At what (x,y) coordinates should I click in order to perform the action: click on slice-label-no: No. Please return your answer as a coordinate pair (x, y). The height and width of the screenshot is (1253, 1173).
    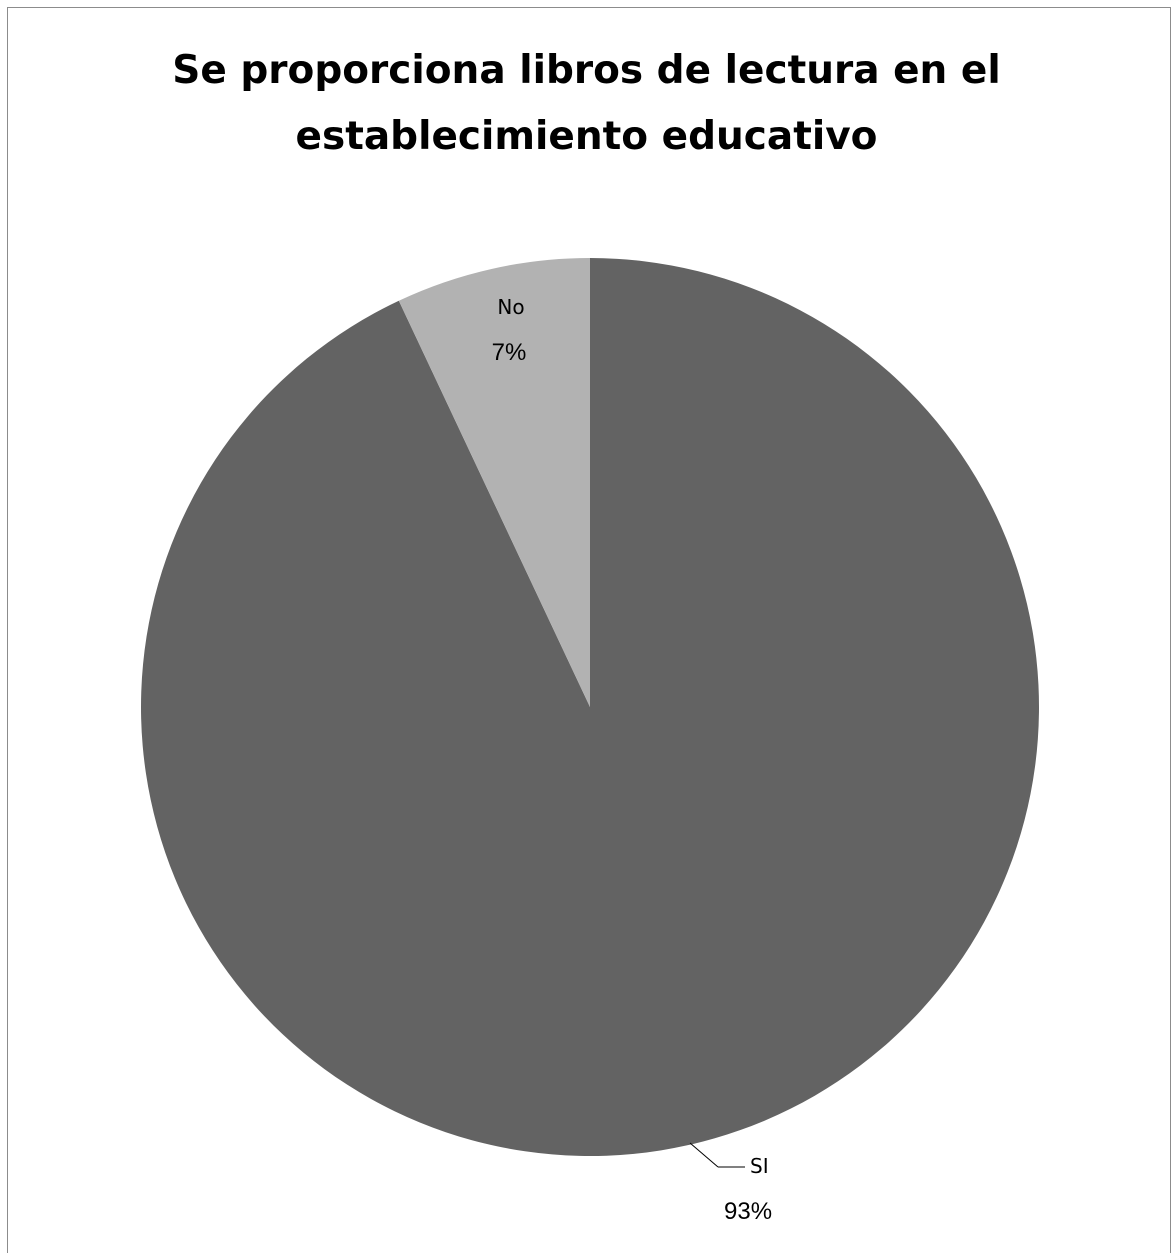
    Looking at the image, I should click on (510, 307).